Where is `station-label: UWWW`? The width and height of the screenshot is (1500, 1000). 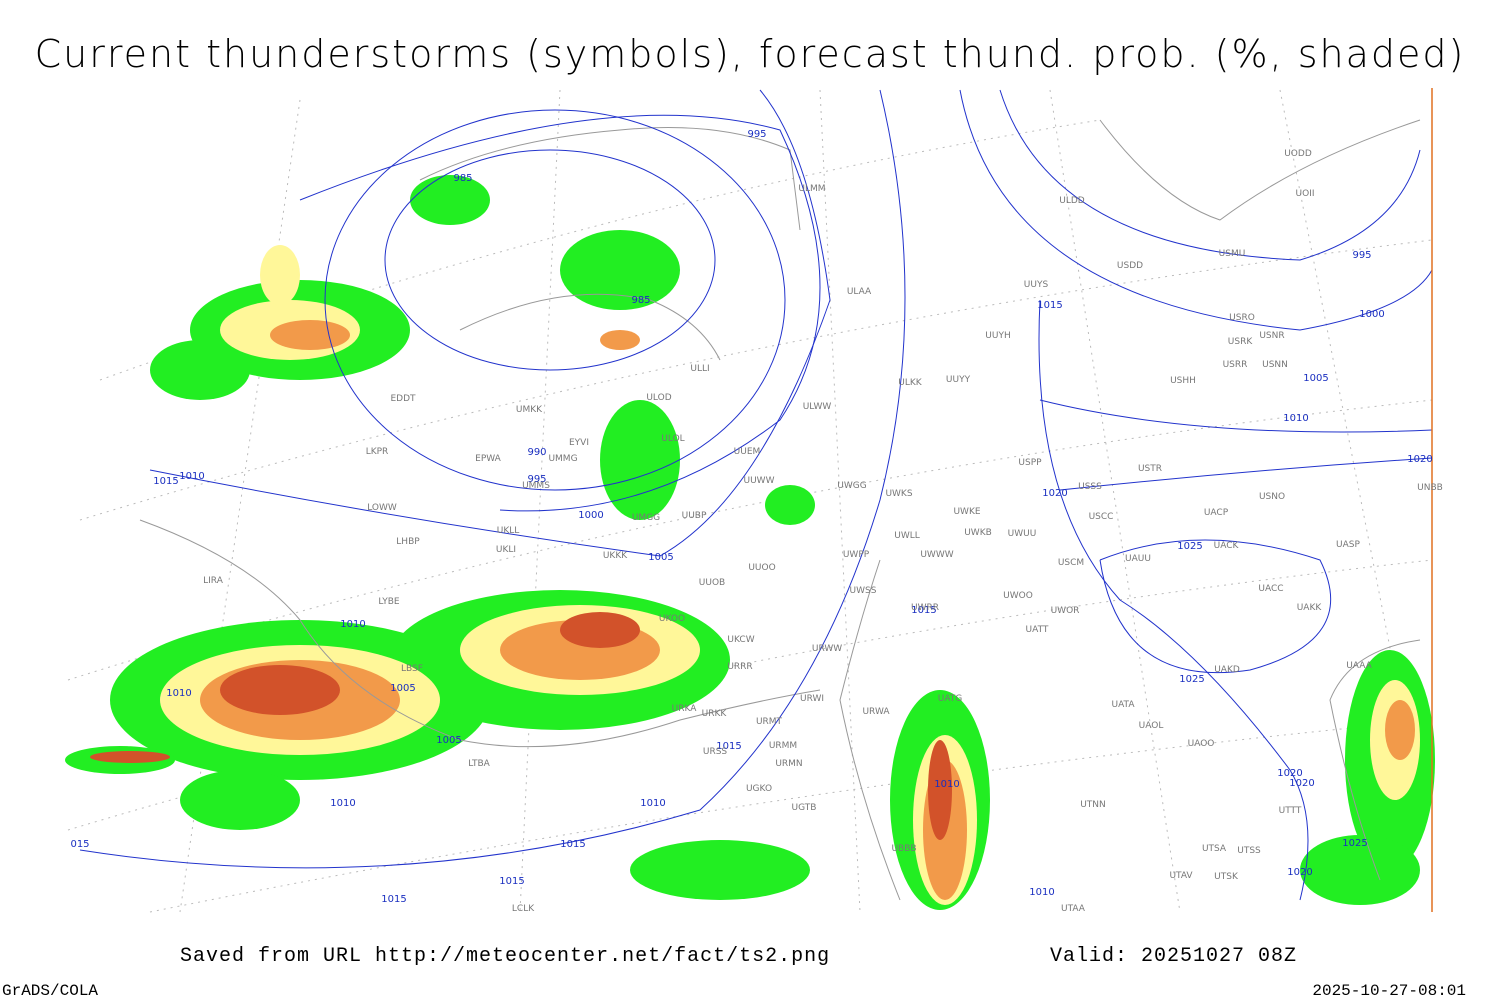 station-label: UWWW is located at coordinates (936, 555).